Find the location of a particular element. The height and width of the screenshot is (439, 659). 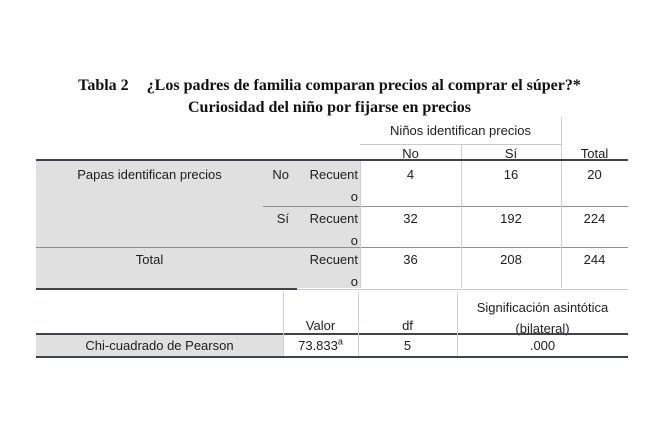

chi-header-bottom-rule is located at coordinates (332, 334).